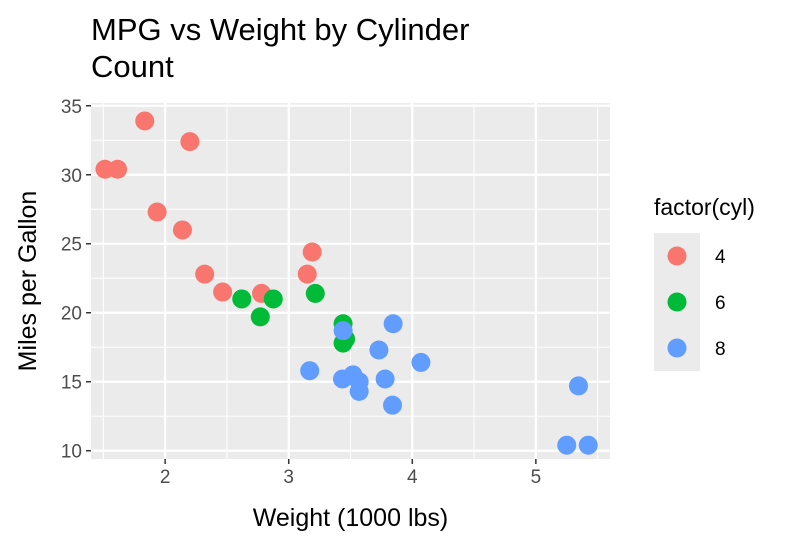  I want to click on y-tick-label: 30, so click(71, 176).